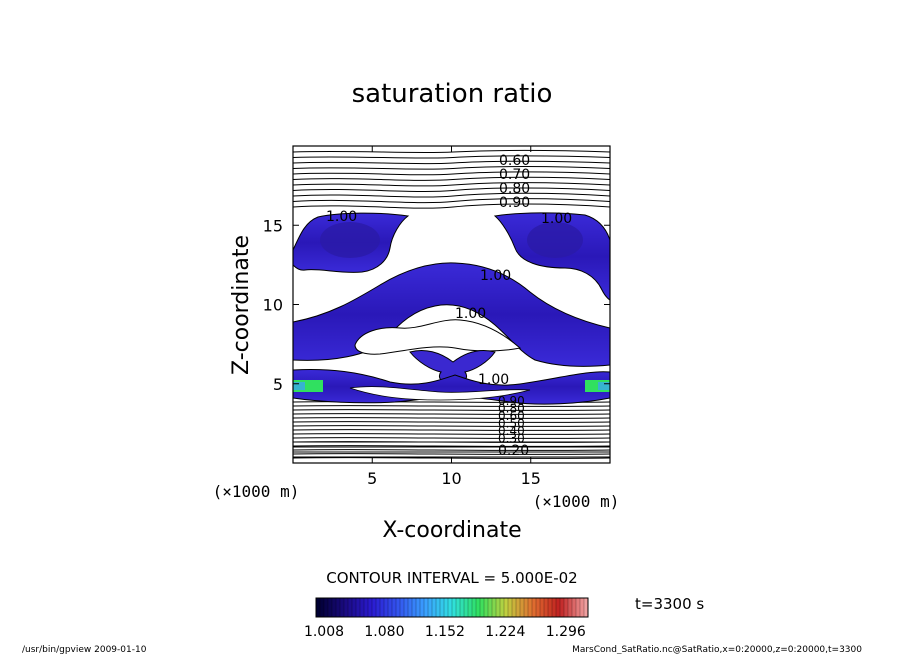 The height and width of the screenshot is (654, 904). What do you see at coordinates (451, 478) in the screenshot?
I see `x-tick-label: 10` at bounding box center [451, 478].